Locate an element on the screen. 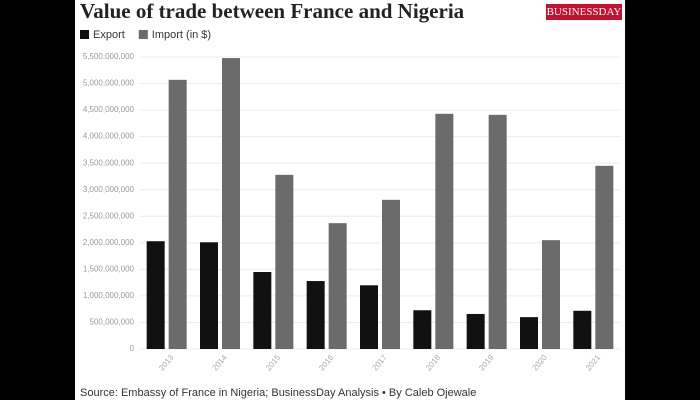 This screenshot has width=700, height=400. y-tick-label: 1,000,000,000 is located at coordinates (109, 295).